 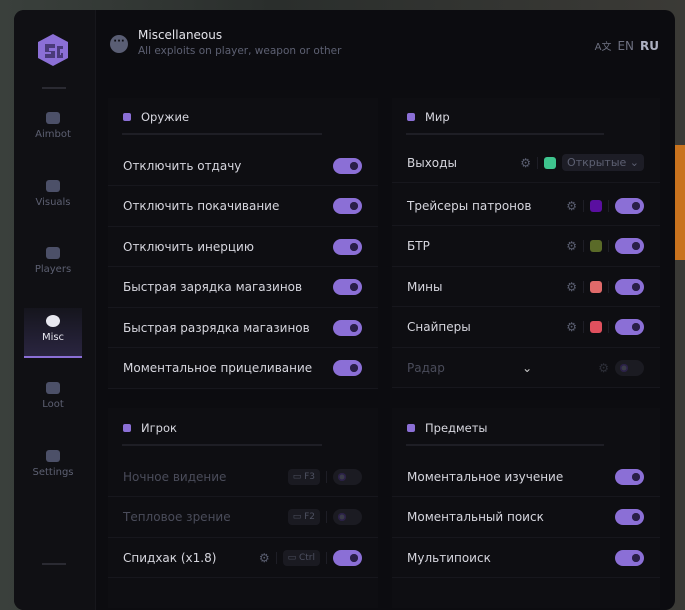 What do you see at coordinates (53, 456) in the screenshot?
I see `list-icon` at bounding box center [53, 456].